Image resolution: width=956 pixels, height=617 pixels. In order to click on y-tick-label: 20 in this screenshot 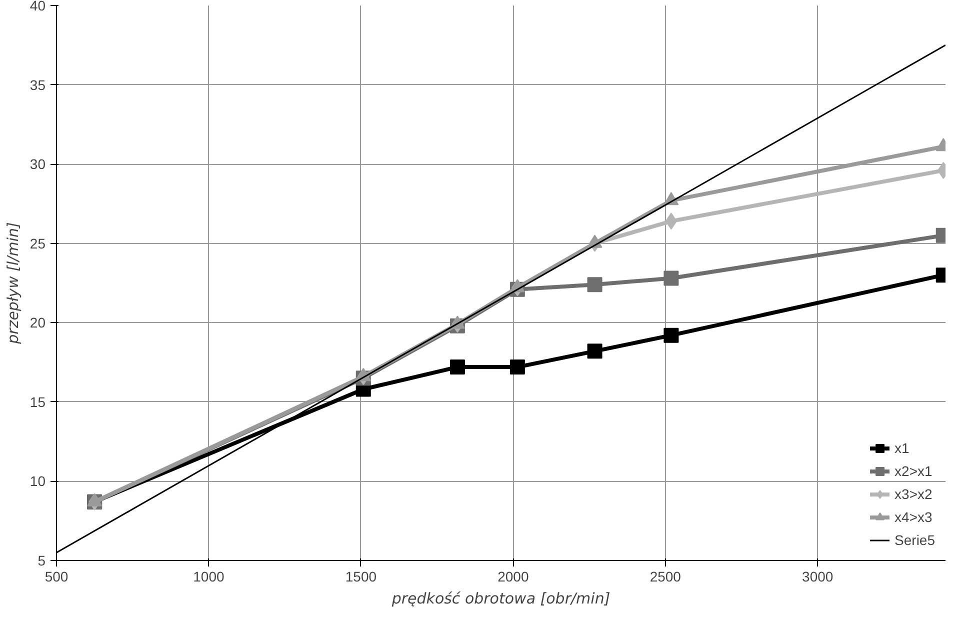, I will do `click(38, 322)`.